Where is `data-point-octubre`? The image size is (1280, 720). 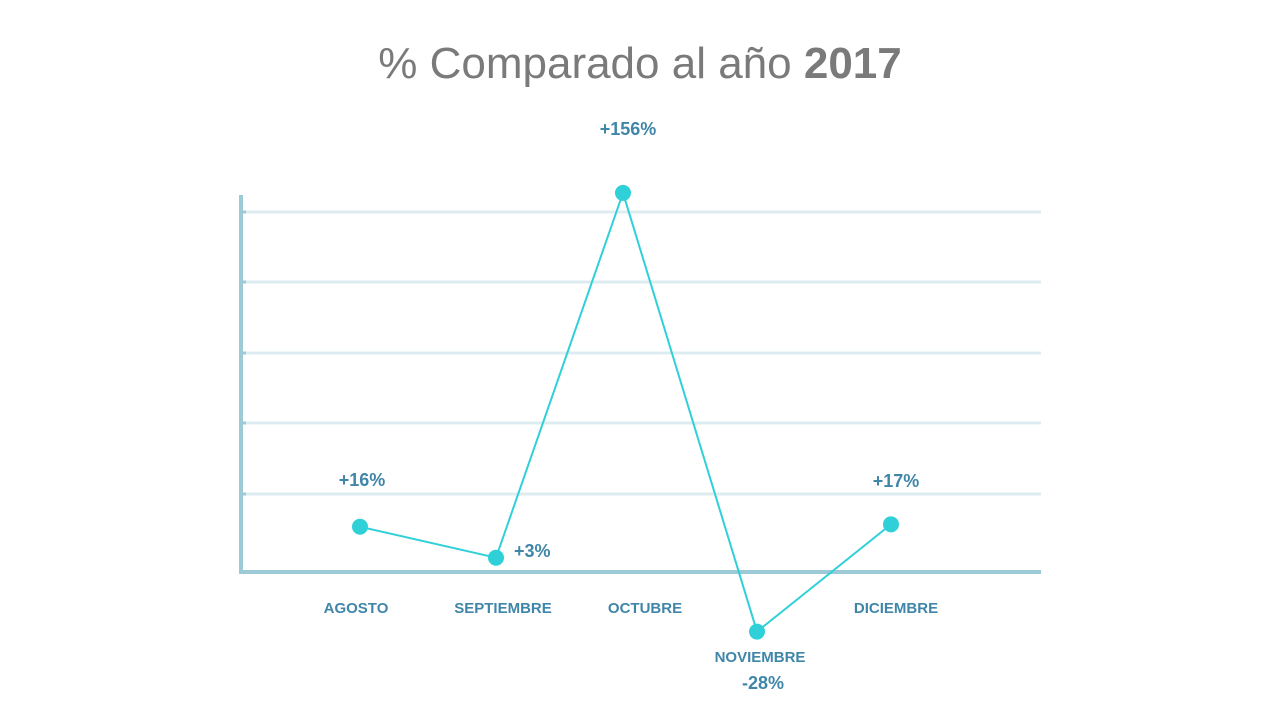
data-point-octubre is located at coordinates (623, 192).